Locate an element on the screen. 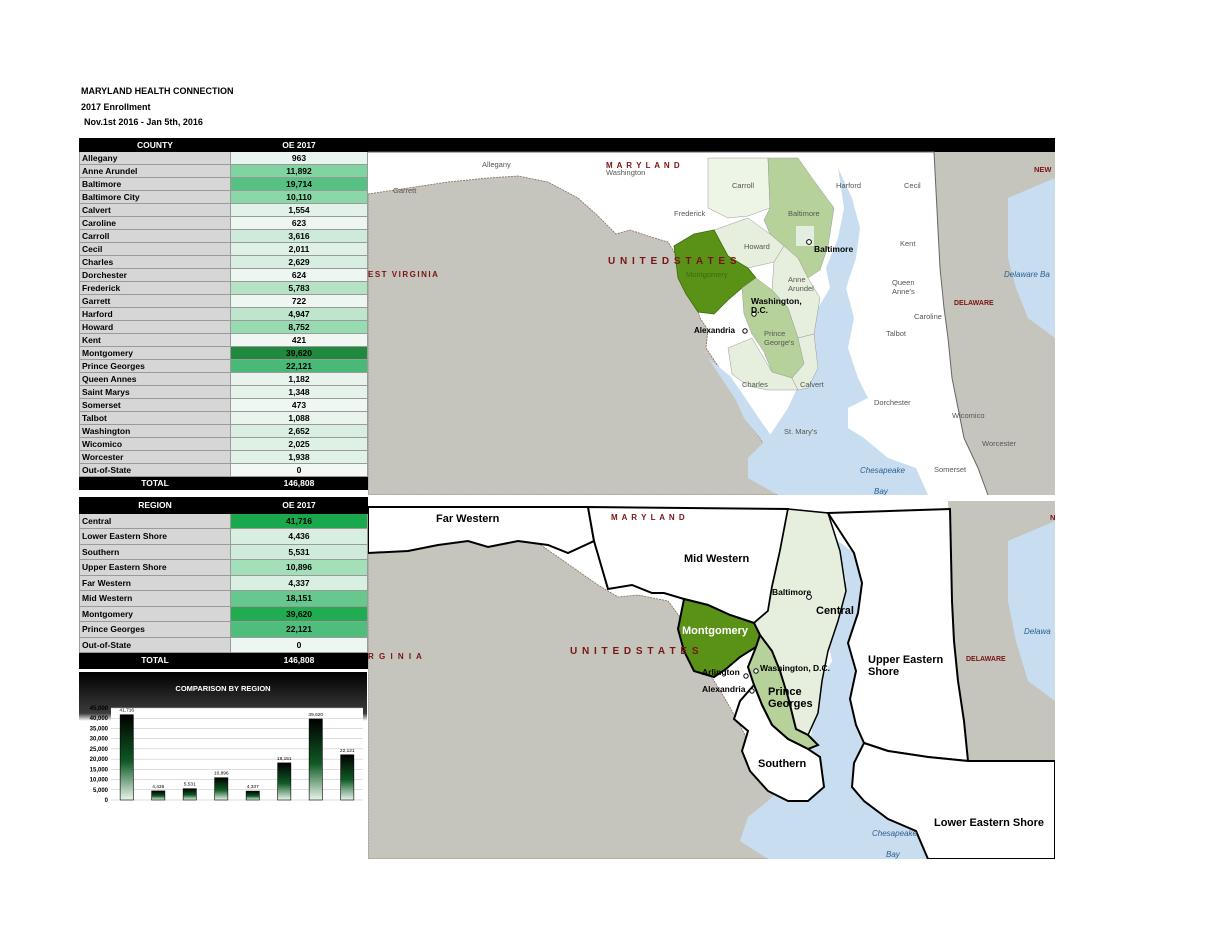 The height and width of the screenshot is (951, 1229). talbot-label: Talbot is located at coordinates (896, 333).